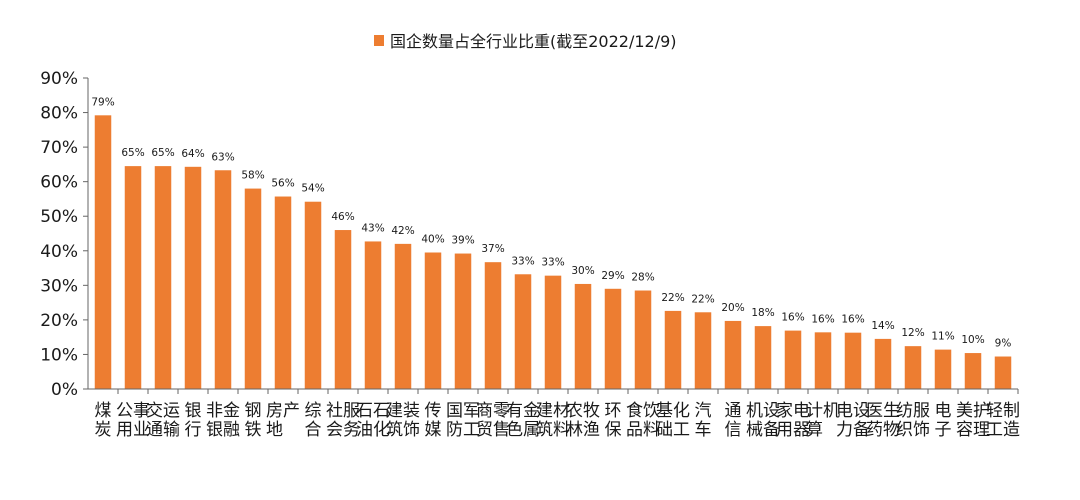 This screenshot has width=1080, height=500. What do you see at coordinates (372, 228) in the screenshot?
I see `data-label: 43%` at bounding box center [372, 228].